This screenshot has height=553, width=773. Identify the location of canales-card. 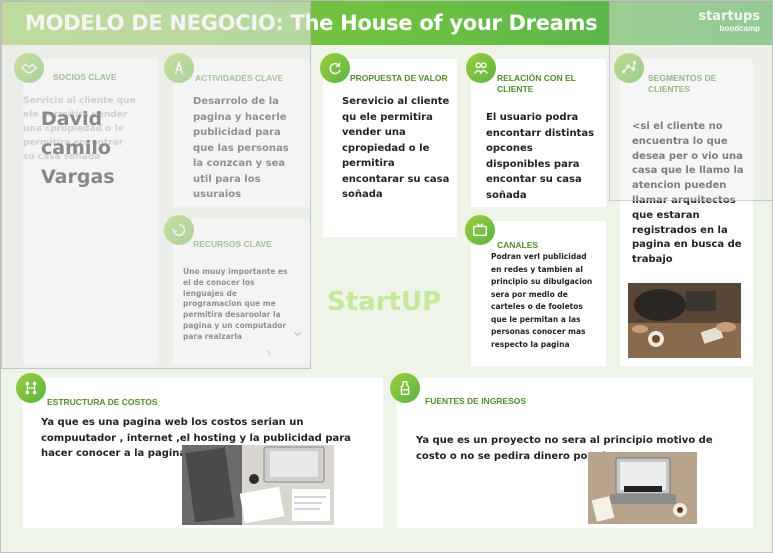
(538, 293).